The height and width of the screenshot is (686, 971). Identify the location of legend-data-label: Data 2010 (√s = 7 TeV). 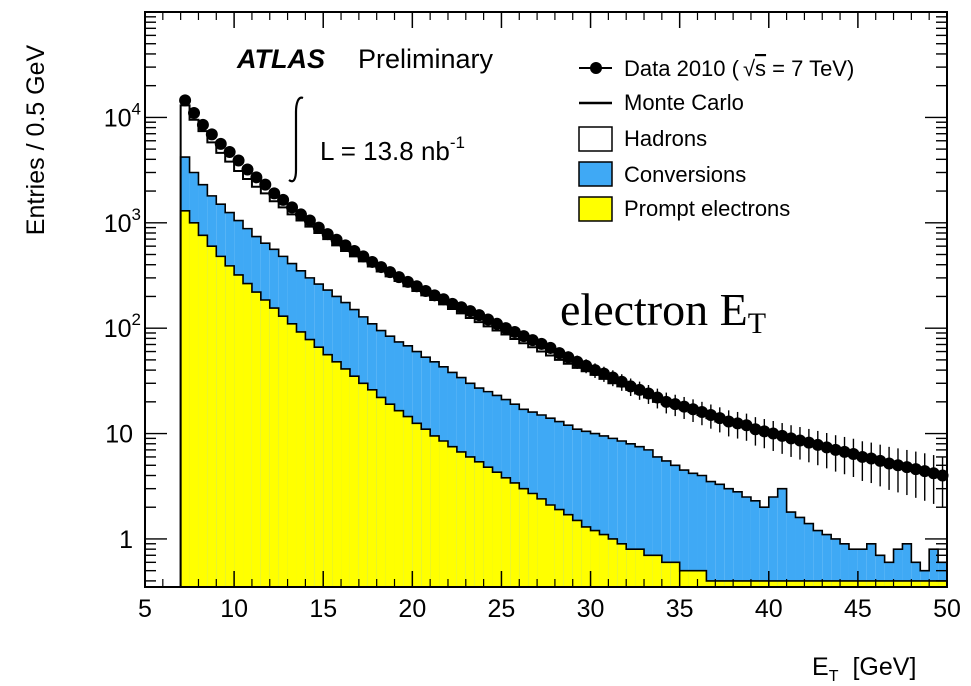
(739, 68).